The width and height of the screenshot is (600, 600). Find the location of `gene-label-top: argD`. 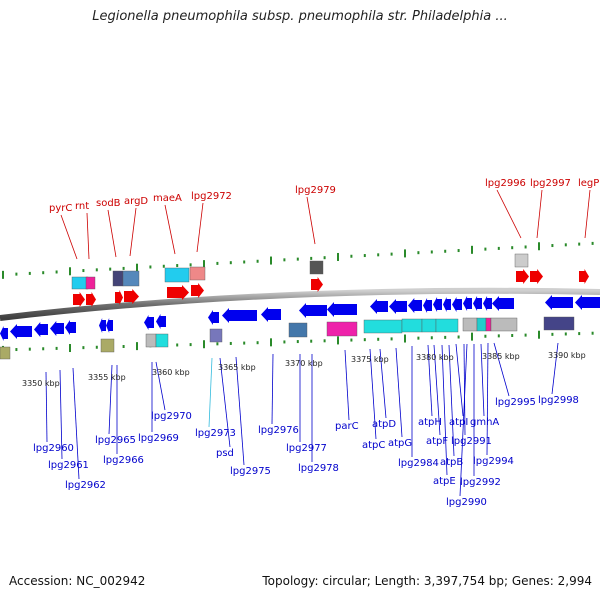

gene-label-top: argD is located at coordinates (136, 201).